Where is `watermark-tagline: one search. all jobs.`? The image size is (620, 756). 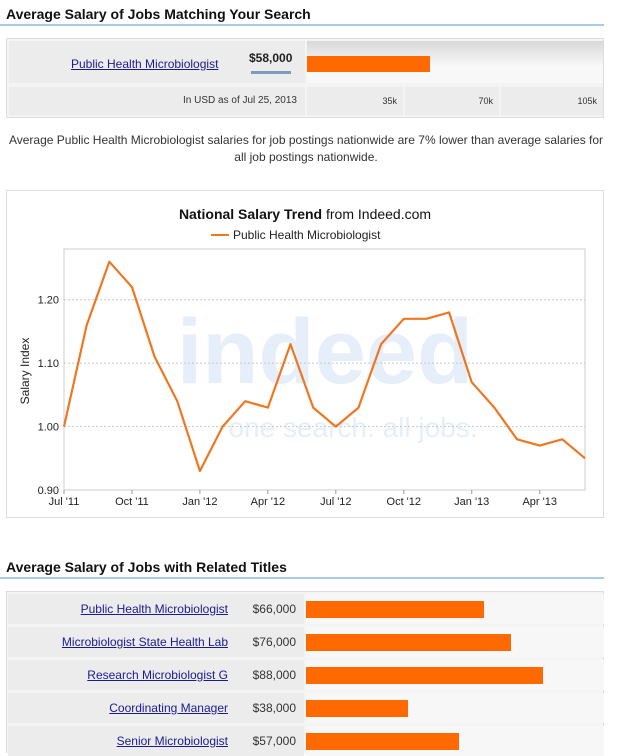
watermark-tagline: one search. all jobs. is located at coordinates (352, 427).